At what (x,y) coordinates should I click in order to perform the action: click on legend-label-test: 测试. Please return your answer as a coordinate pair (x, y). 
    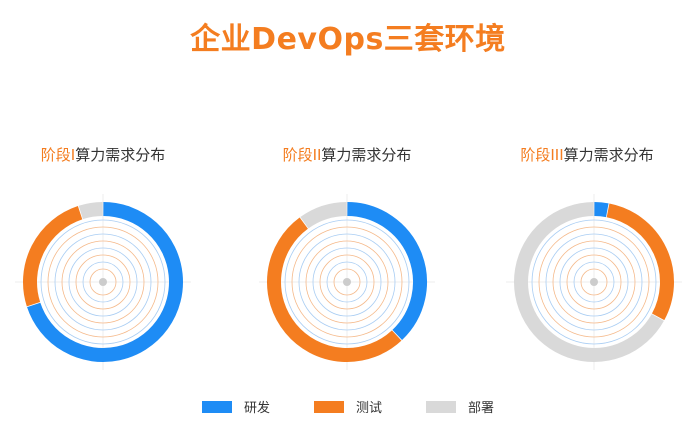
    Looking at the image, I should click on (368, 408).